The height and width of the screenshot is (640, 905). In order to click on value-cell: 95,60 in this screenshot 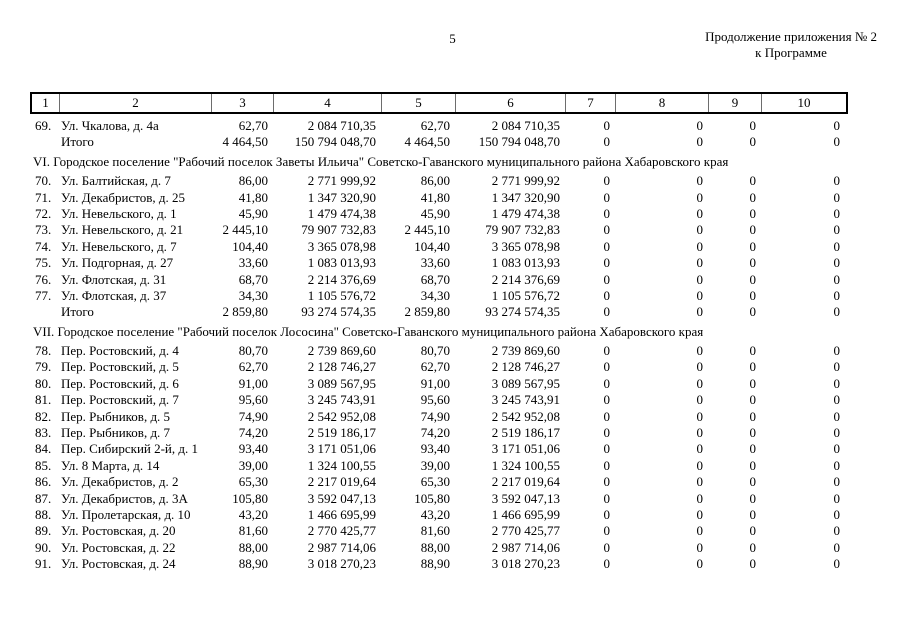, I will do `click(435, 400)`.